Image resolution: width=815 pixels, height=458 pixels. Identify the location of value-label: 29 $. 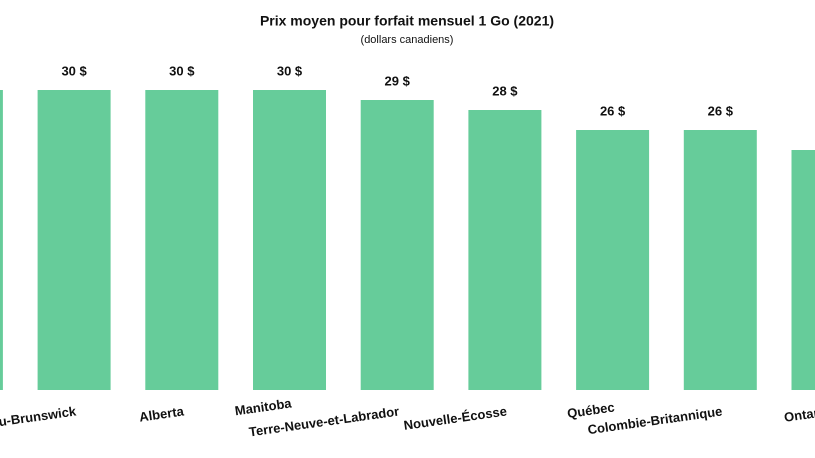
(398, 80).